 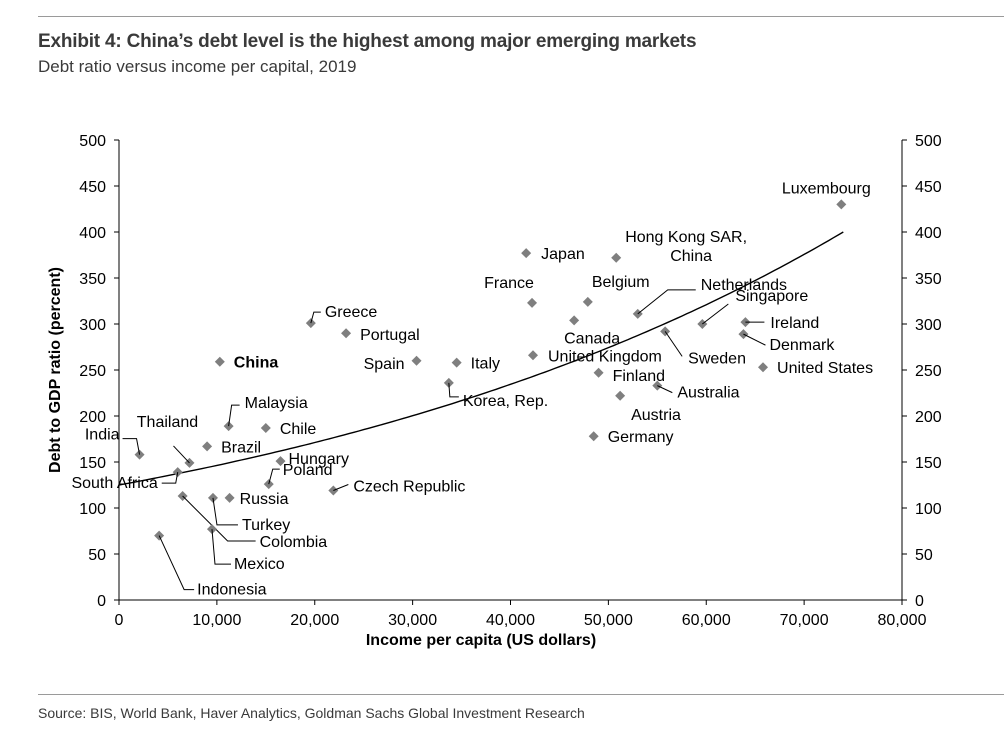 What do you see at coordinates (686, 237) in the screenshot?
I see `point-label-line: Hong Kong SAR,` at bounding box center [686, 237].